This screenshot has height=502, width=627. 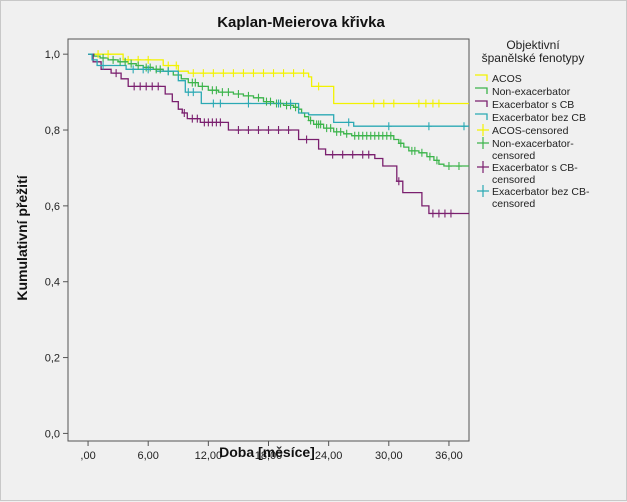 I want to click on legend-title: Objektivní, so click(x=533, y=45).